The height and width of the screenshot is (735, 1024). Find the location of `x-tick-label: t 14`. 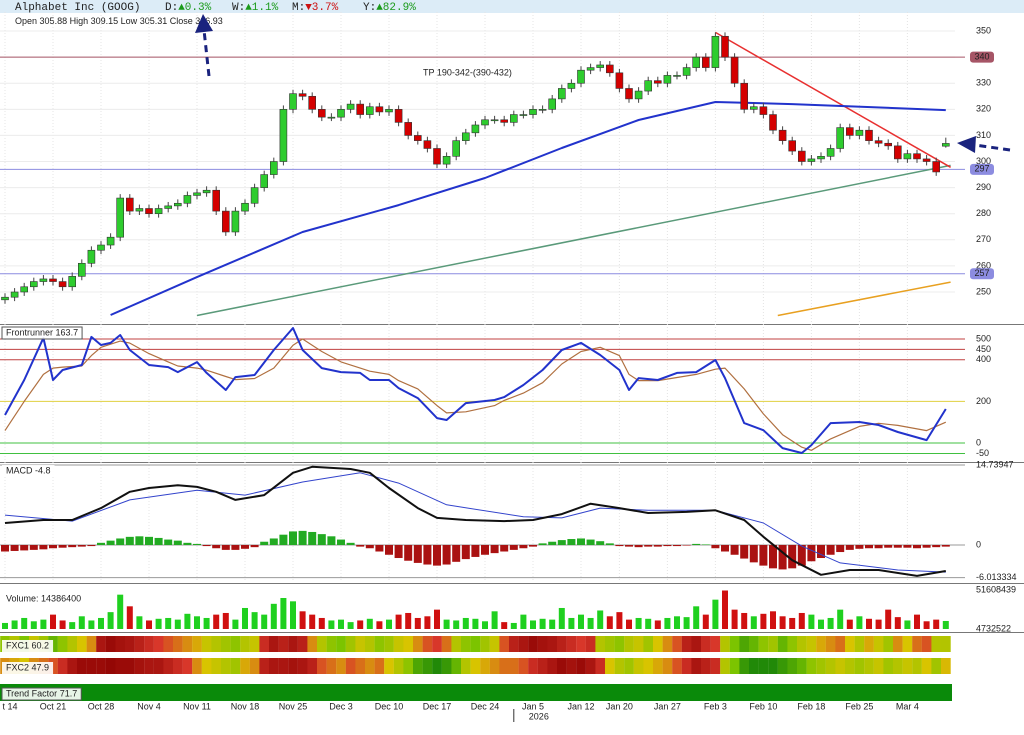

x-tick-label: t 14 is located at coordinates (9, 706).